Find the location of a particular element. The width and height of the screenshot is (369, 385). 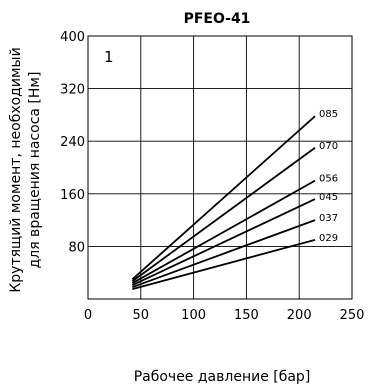

y-ticks: 80 160 240 320 400 is located at coordinates (72, 142).